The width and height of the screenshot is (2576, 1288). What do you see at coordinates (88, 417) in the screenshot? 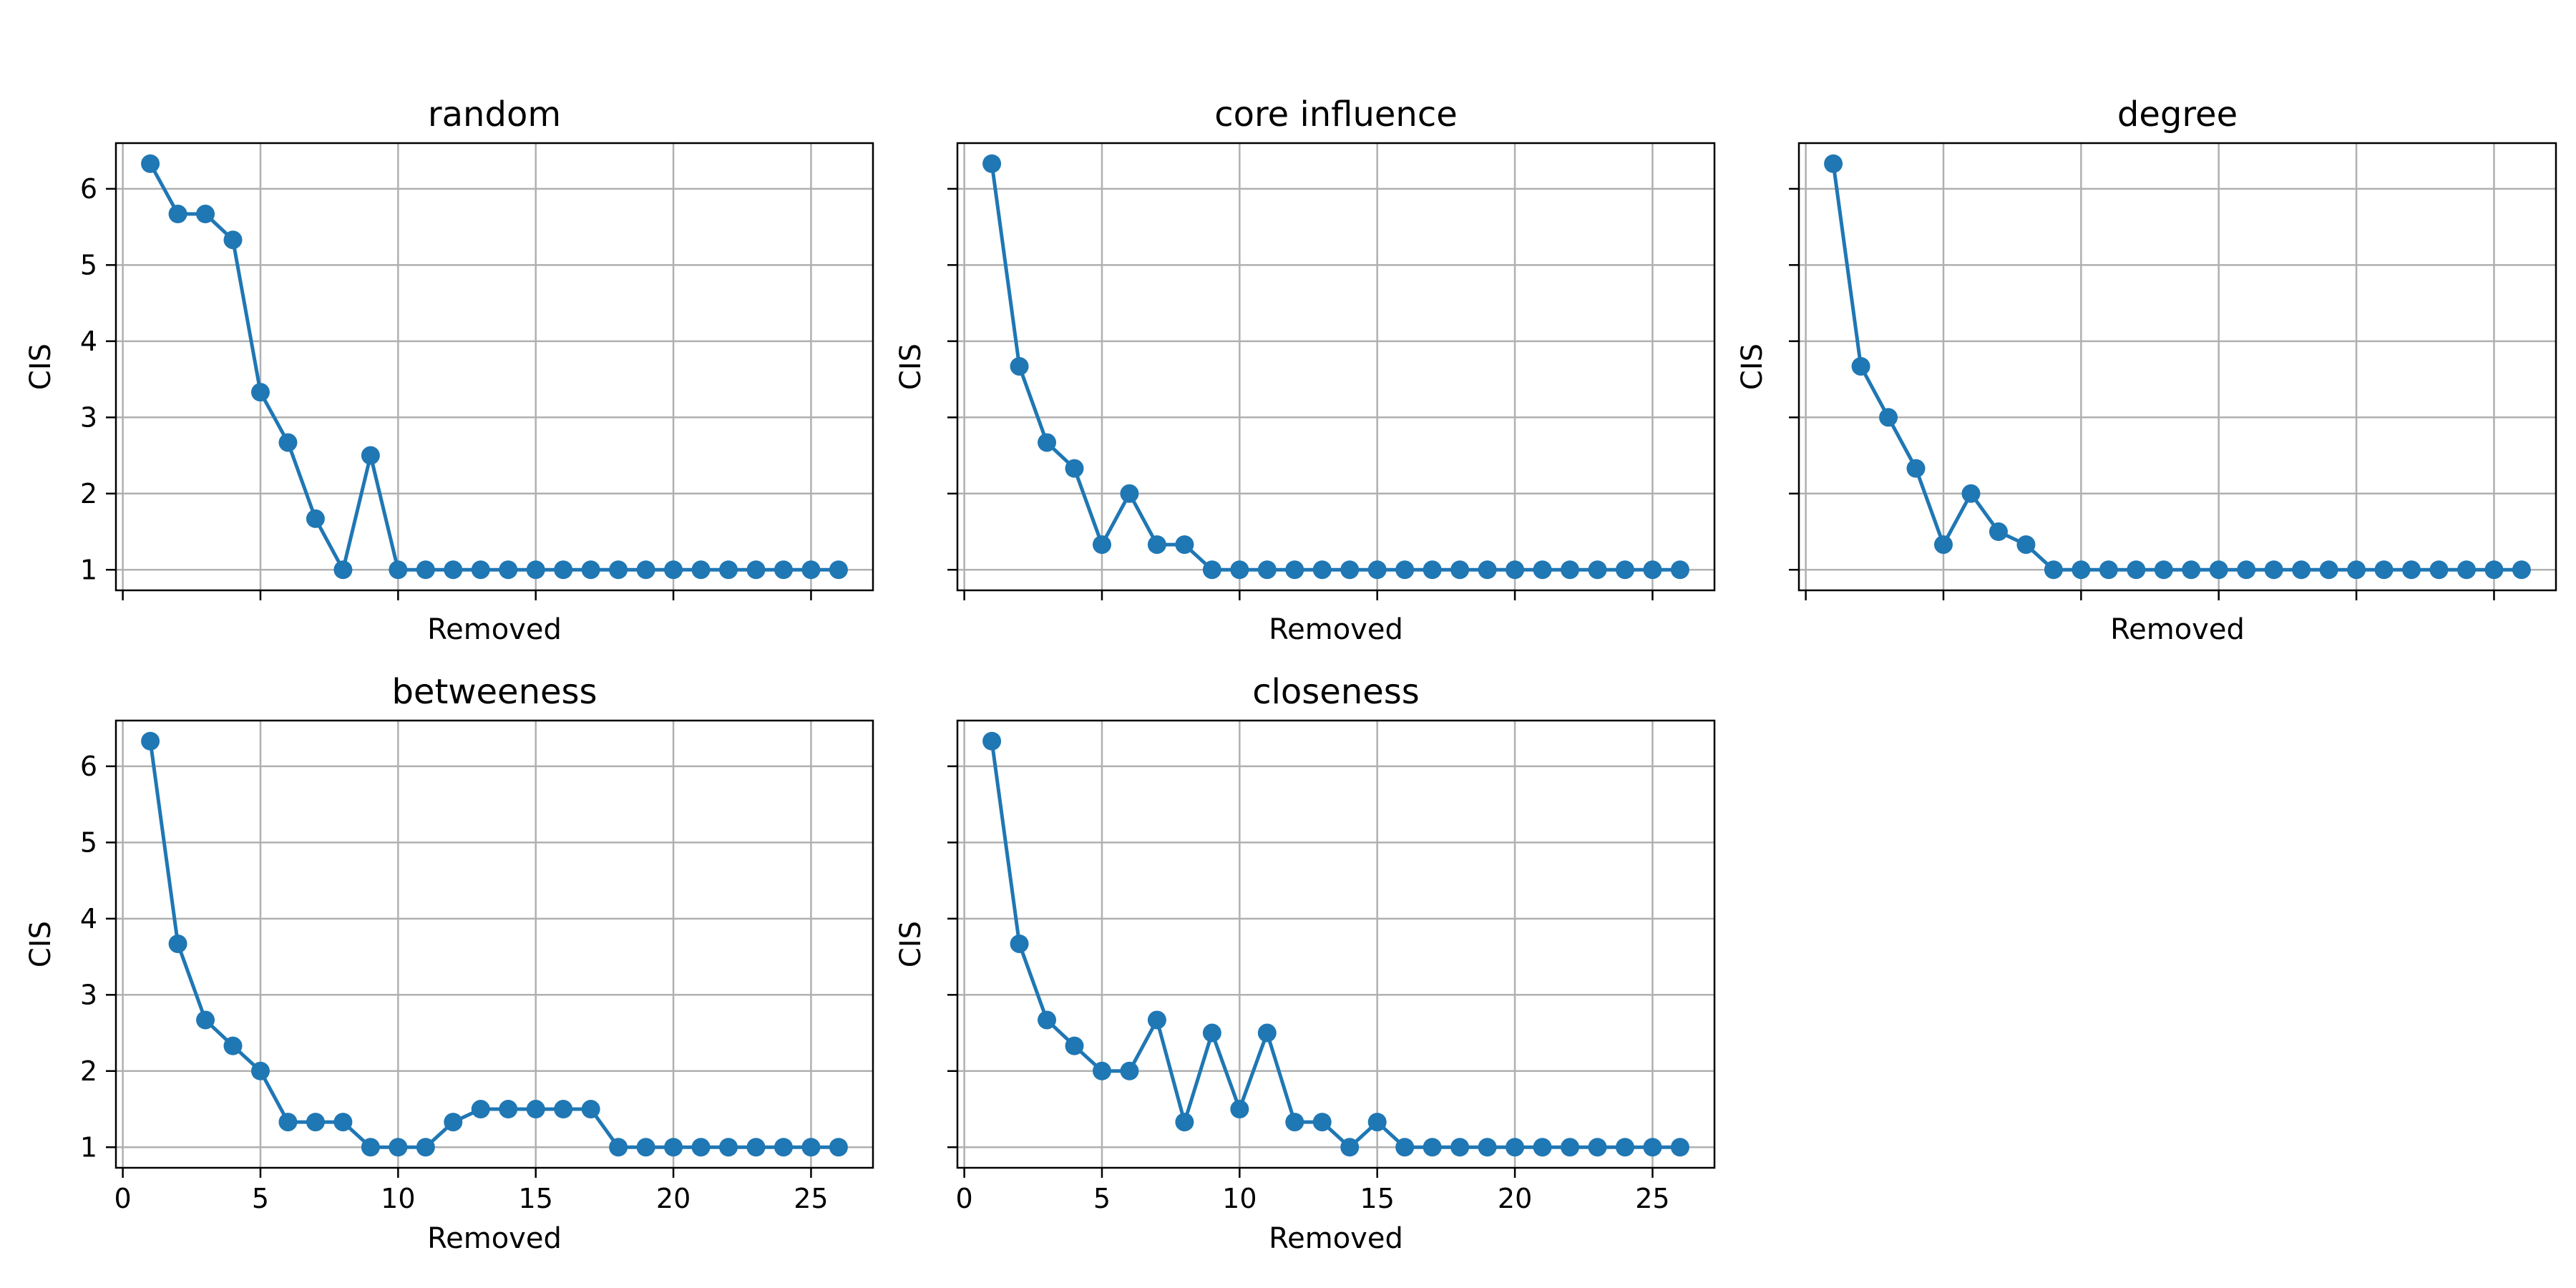
I see `y-tick-label: 3` at bounding box center [88, 417].